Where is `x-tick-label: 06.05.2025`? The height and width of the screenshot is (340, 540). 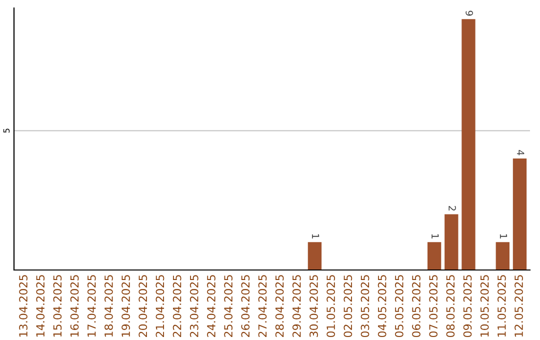 x-tick-label: 06.05.2025 is located at coordinates (416, 306).